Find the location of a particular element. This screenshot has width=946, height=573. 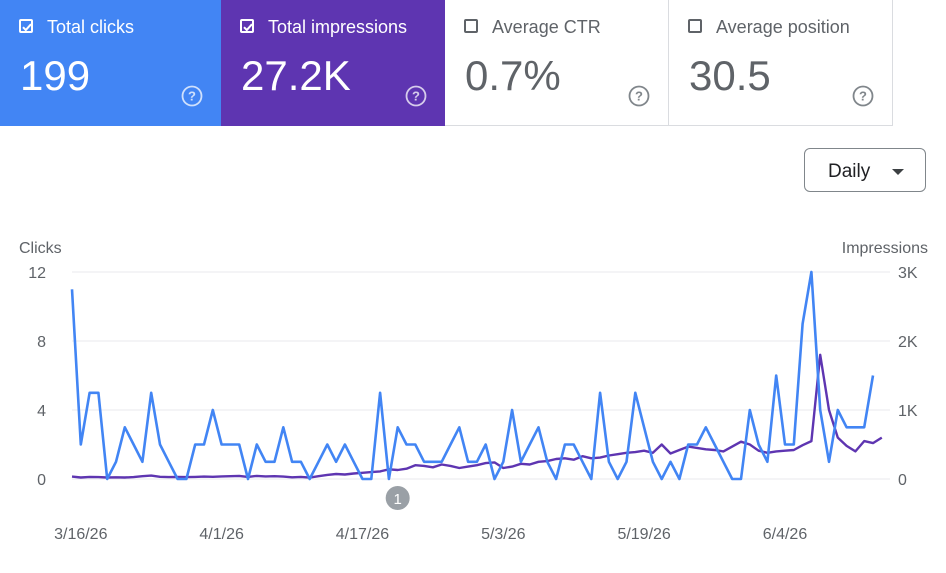

granularity-dropdown: Daily is located at coordinates (865, 170).